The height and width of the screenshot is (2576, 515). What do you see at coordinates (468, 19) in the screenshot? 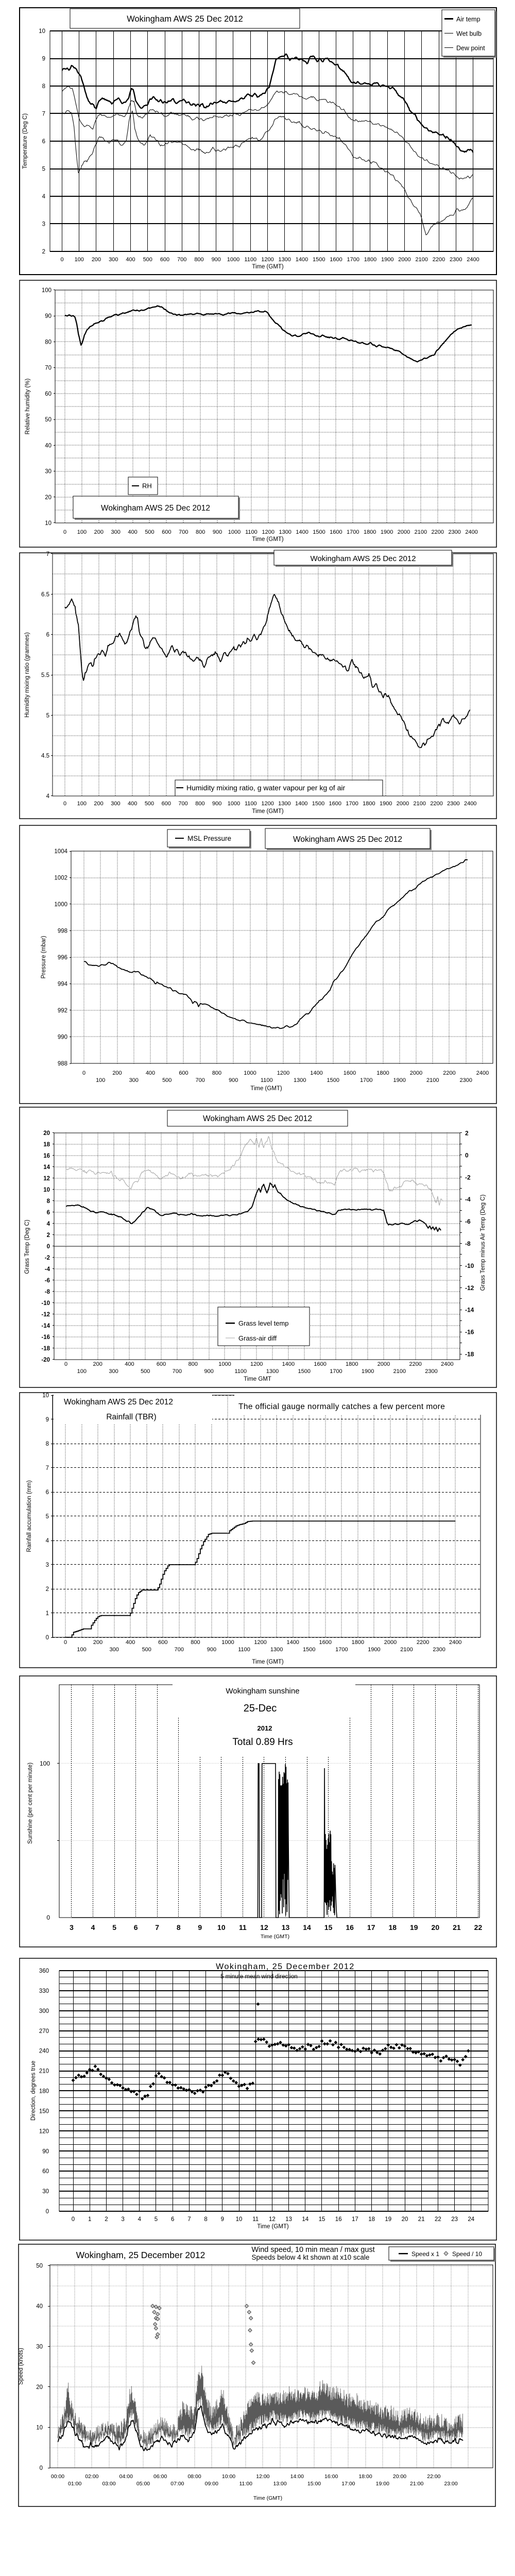
I see `svg-text: Air temp` at bounding box center [468, 19].